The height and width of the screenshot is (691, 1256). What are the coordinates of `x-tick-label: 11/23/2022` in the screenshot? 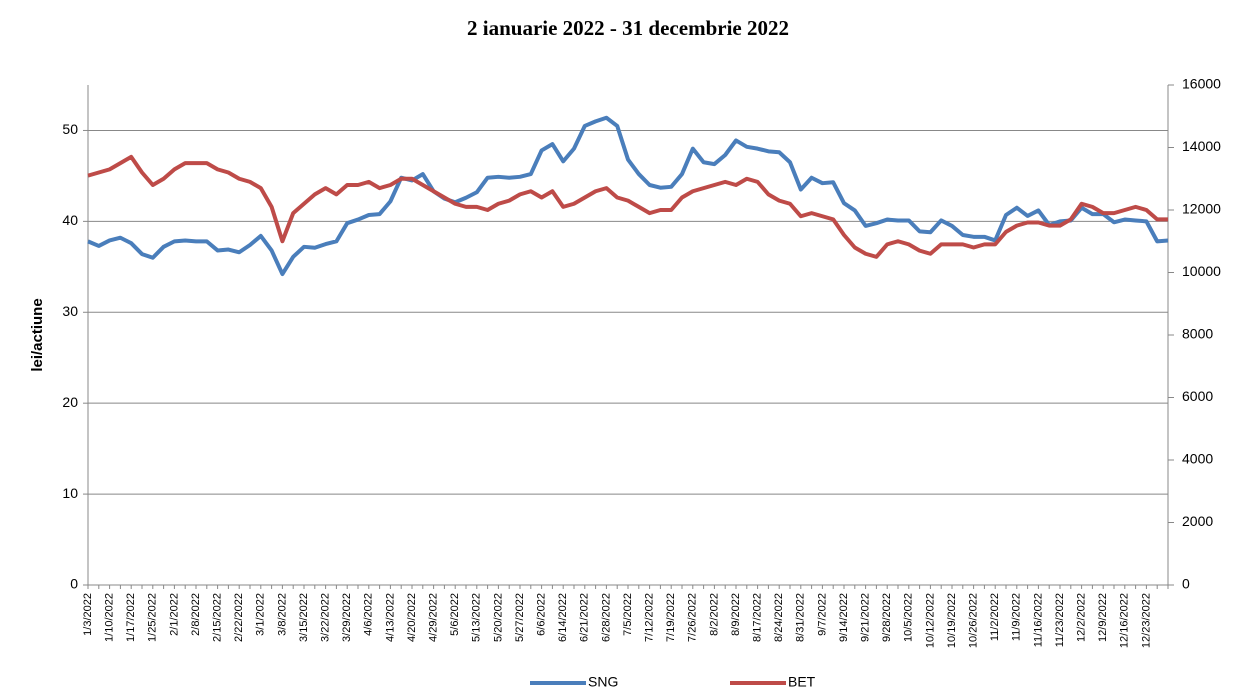 It's located at (1060, 620).